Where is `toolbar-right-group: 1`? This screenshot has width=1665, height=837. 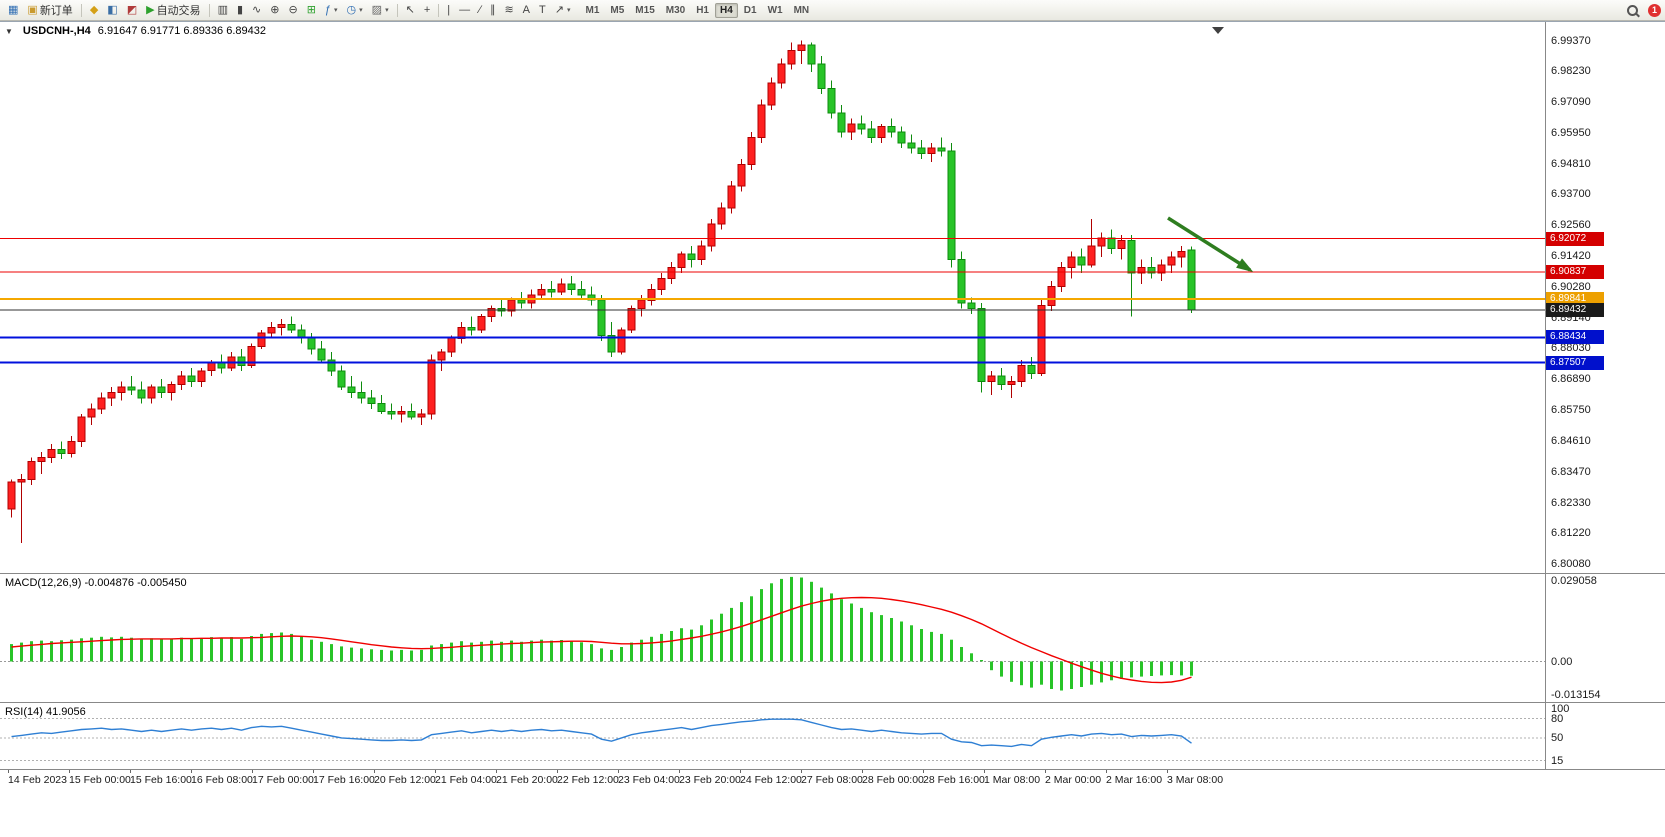 toolbar-right-group: 1 is located at coordinates (1642, 10).